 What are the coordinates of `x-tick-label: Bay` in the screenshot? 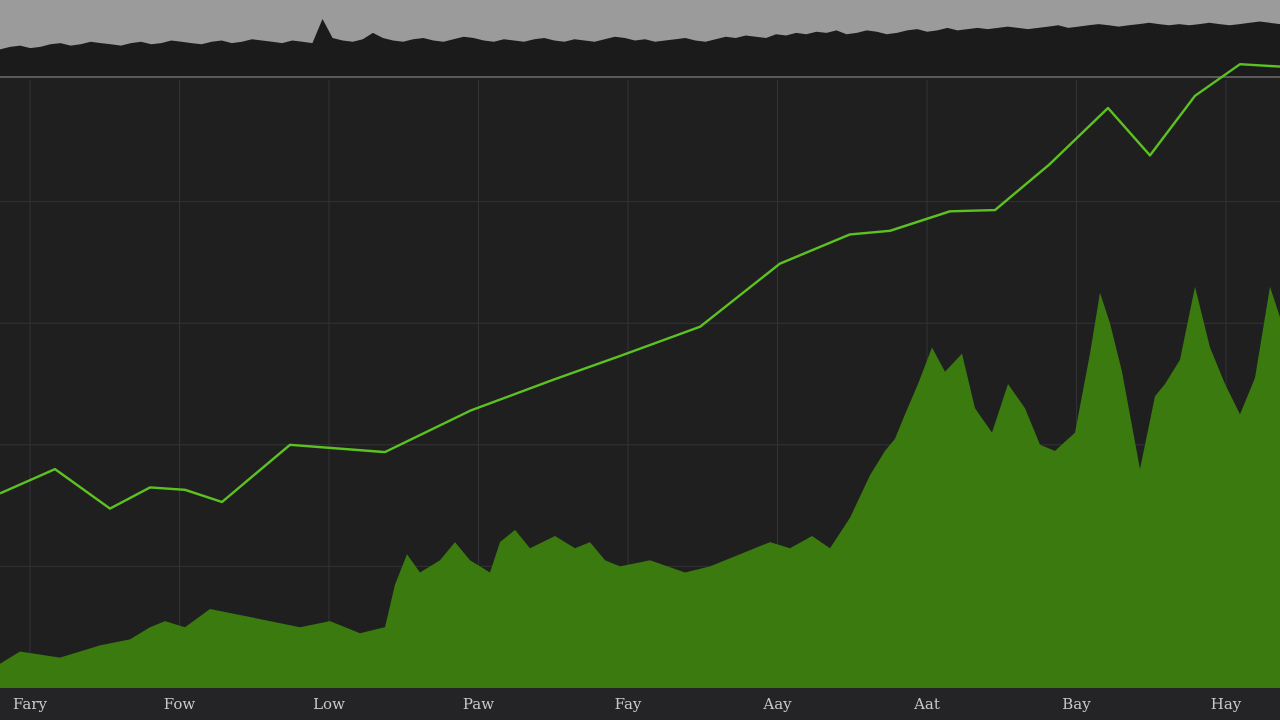 It's located at (1076, 704).